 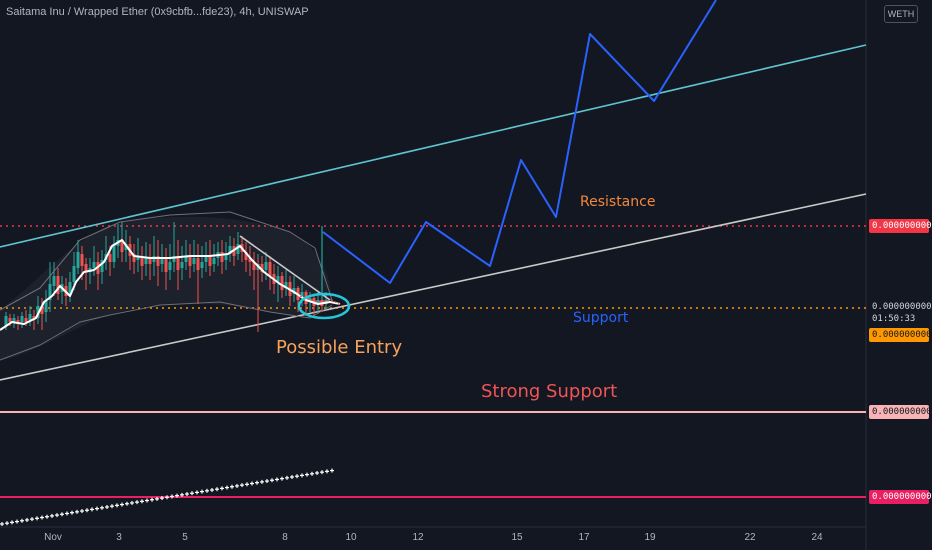 What do you see at coordinates (166, 331) in the screenshot?
I see `band-lower-line` at bounding box center [166, 331].